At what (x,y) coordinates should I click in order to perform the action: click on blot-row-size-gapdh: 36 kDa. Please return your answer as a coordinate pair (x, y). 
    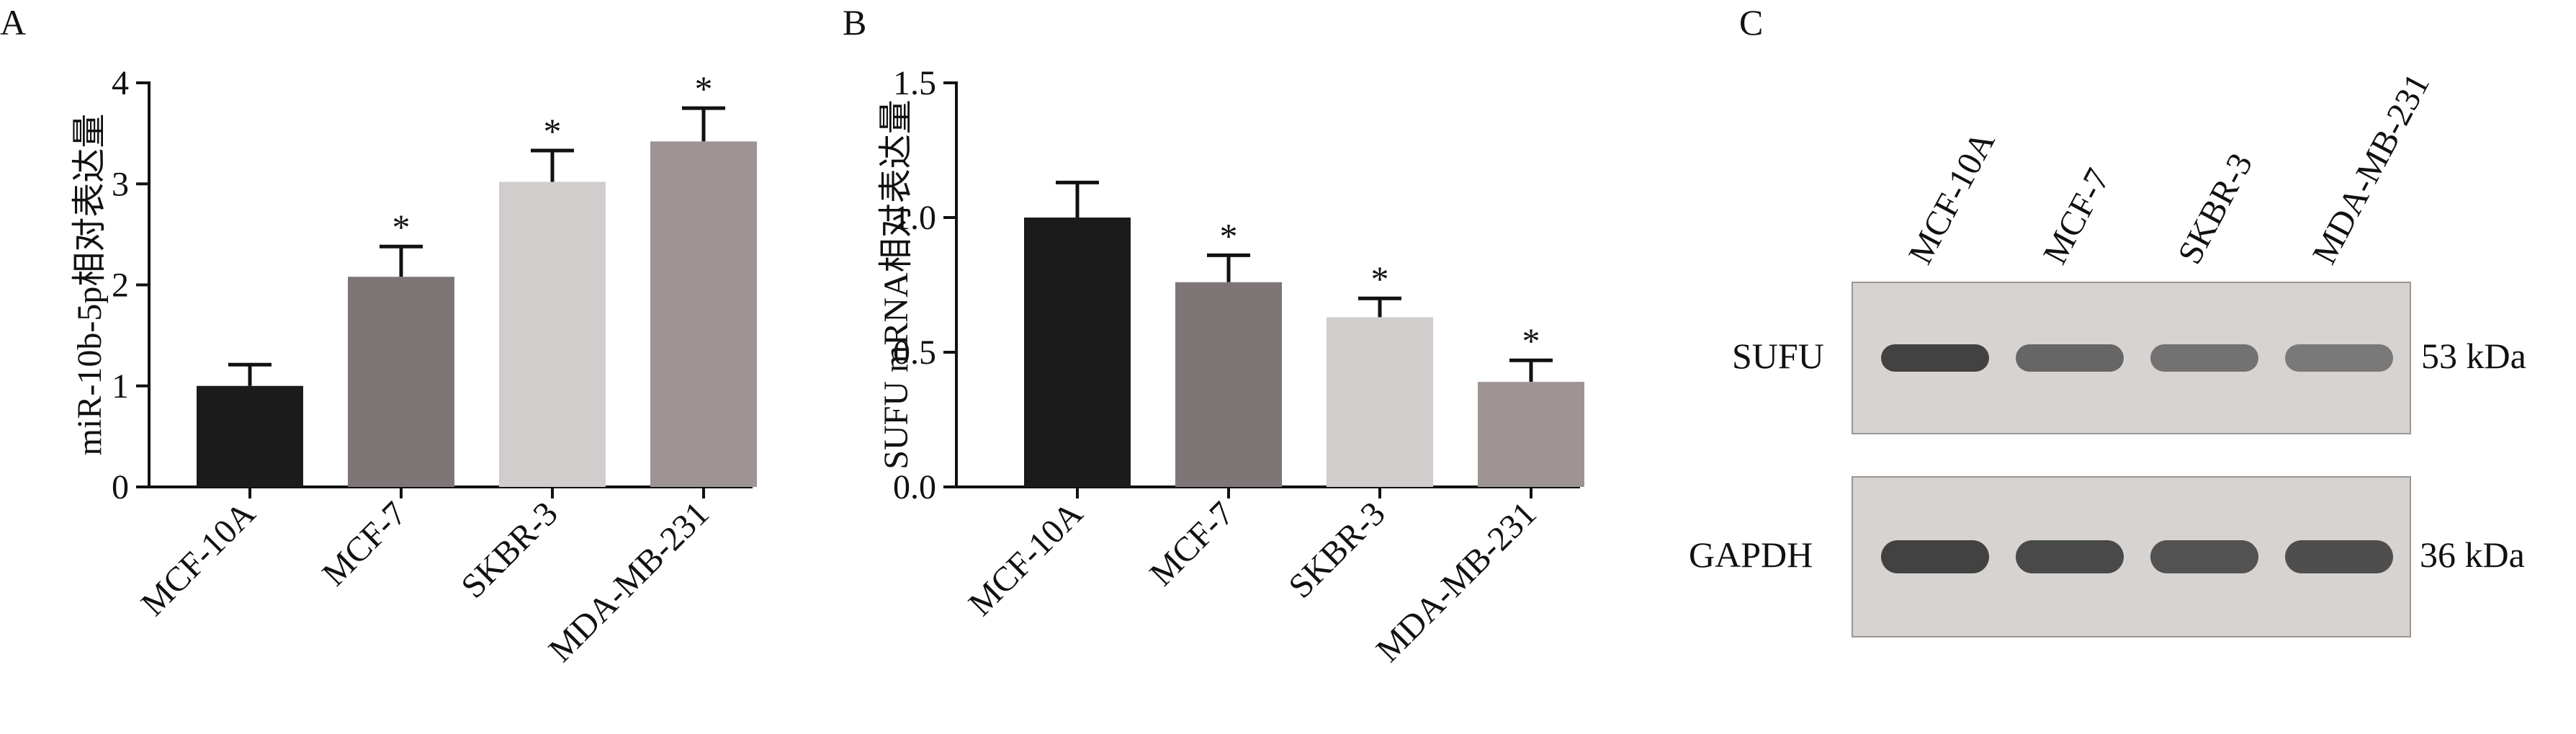
    Looking at the image, I should click on (2472, 554).